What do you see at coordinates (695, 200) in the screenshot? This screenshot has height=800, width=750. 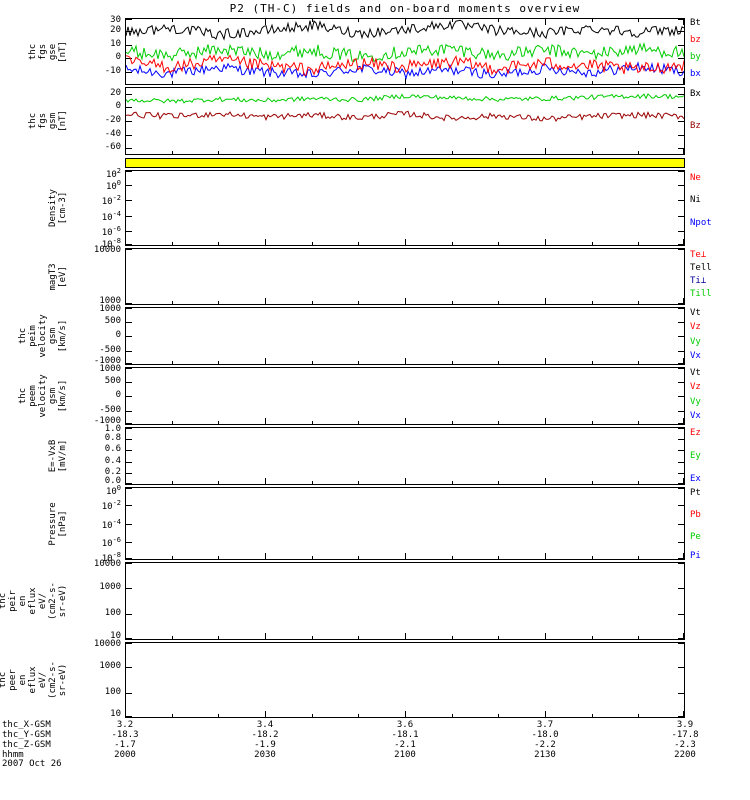 I see `legend-Ni: Ni` at bounding box center [695, 200].